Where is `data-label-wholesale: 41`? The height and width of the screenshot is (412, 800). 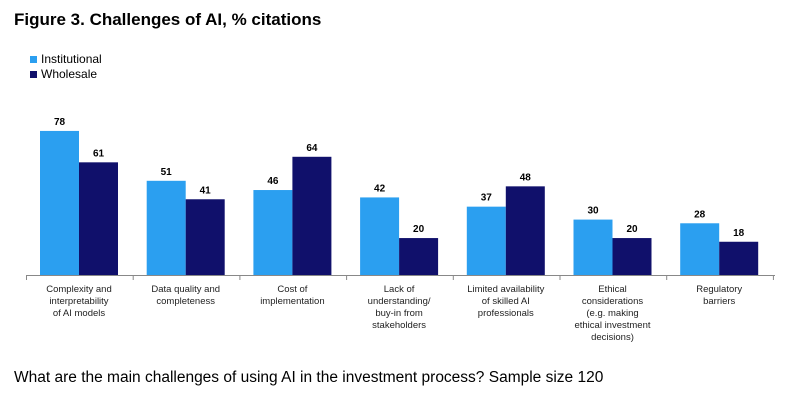 data-label-wholesale: 41 is located at coordinates (206, 190).